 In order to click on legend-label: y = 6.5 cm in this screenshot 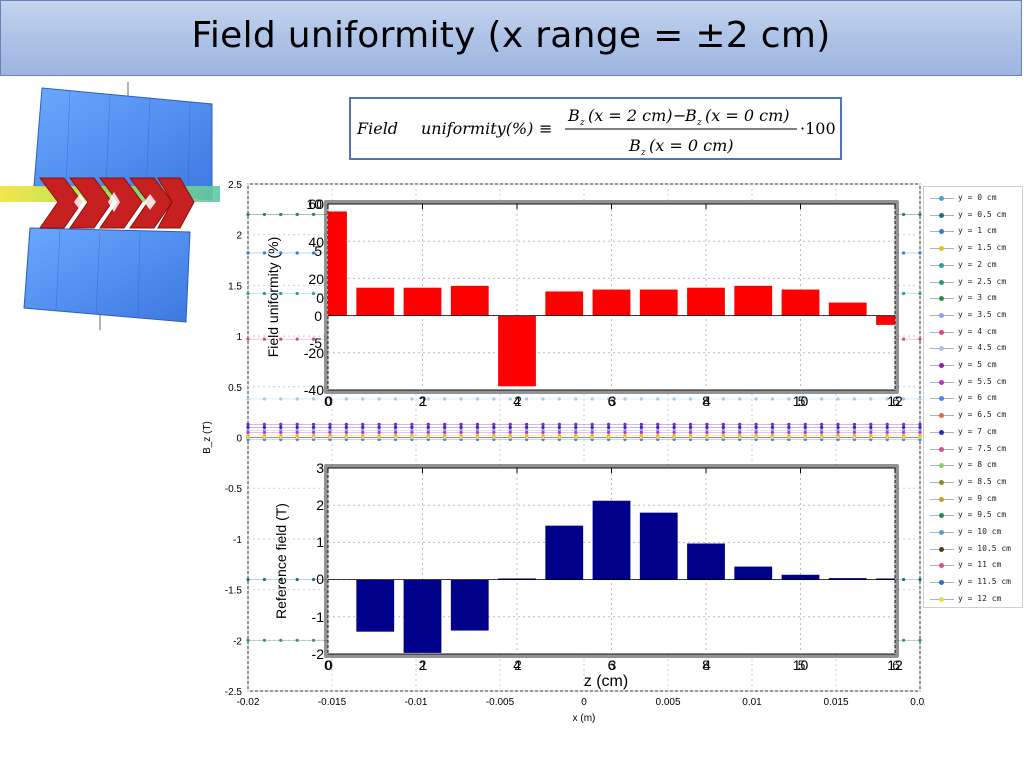, I will do `click(982, 415)`.